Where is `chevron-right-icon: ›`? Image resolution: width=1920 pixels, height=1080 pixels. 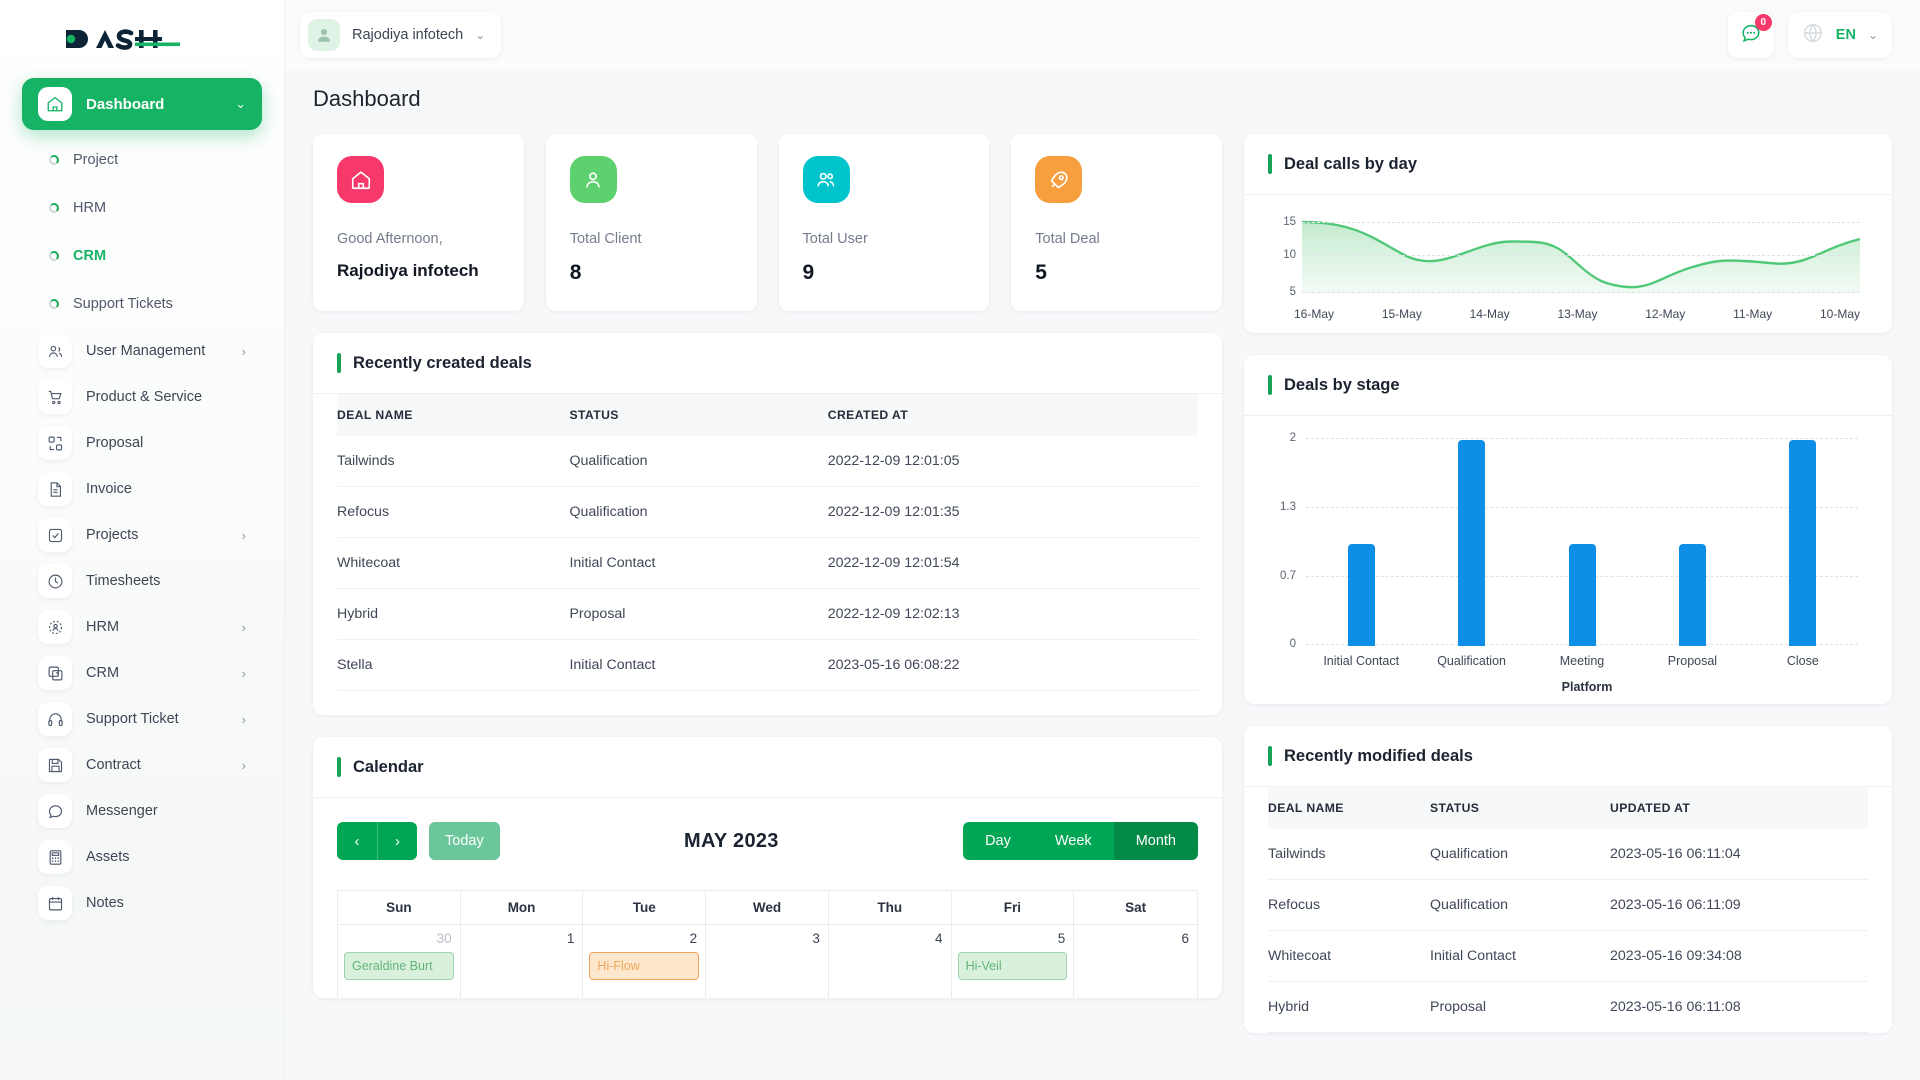
chevron-right-icon: › is located at coordinates (243, 535).